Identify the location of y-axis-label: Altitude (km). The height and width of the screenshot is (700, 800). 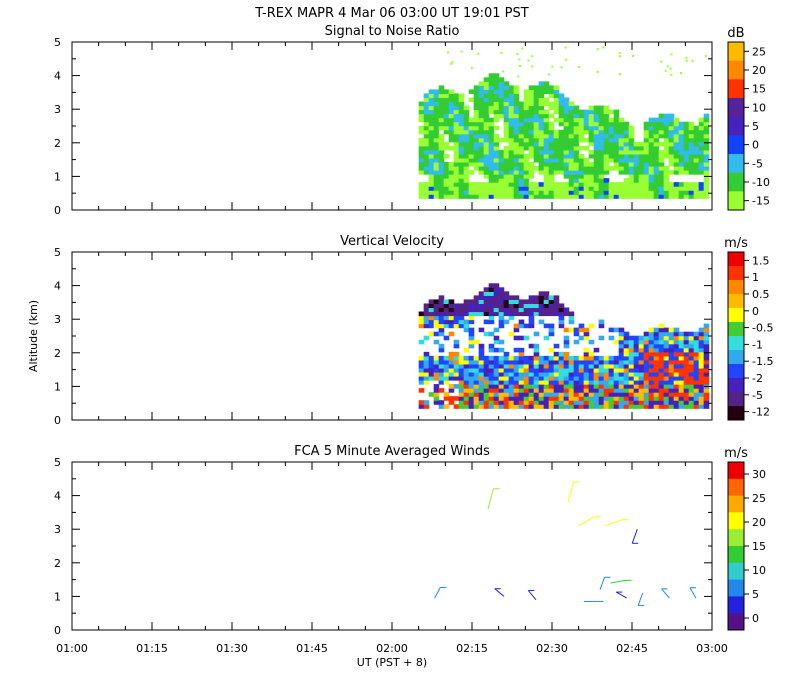
(33, 336).